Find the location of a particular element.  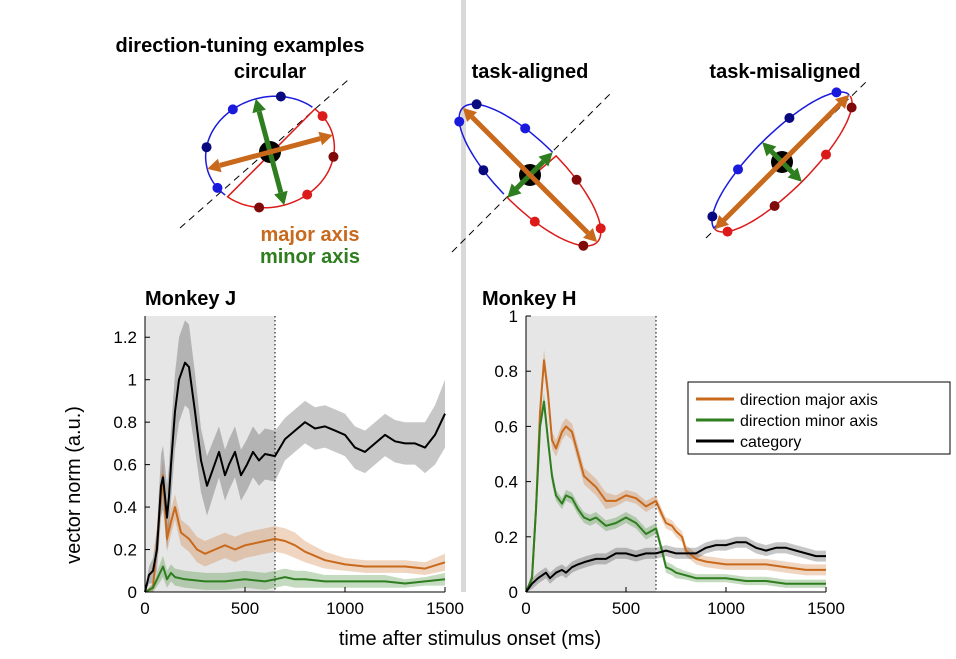

minor-axis-label: minor axis is located at coordinates (310, 257).